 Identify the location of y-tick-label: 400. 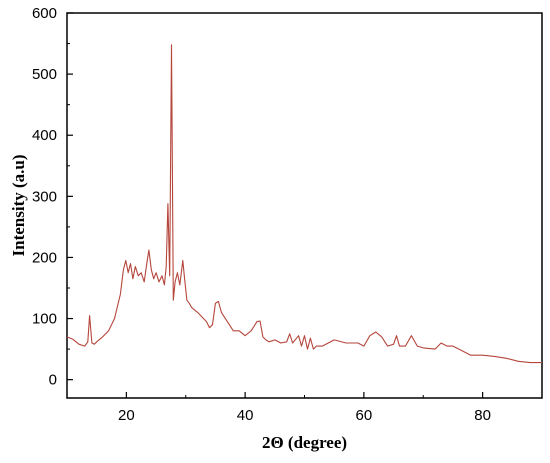
(44, 135).